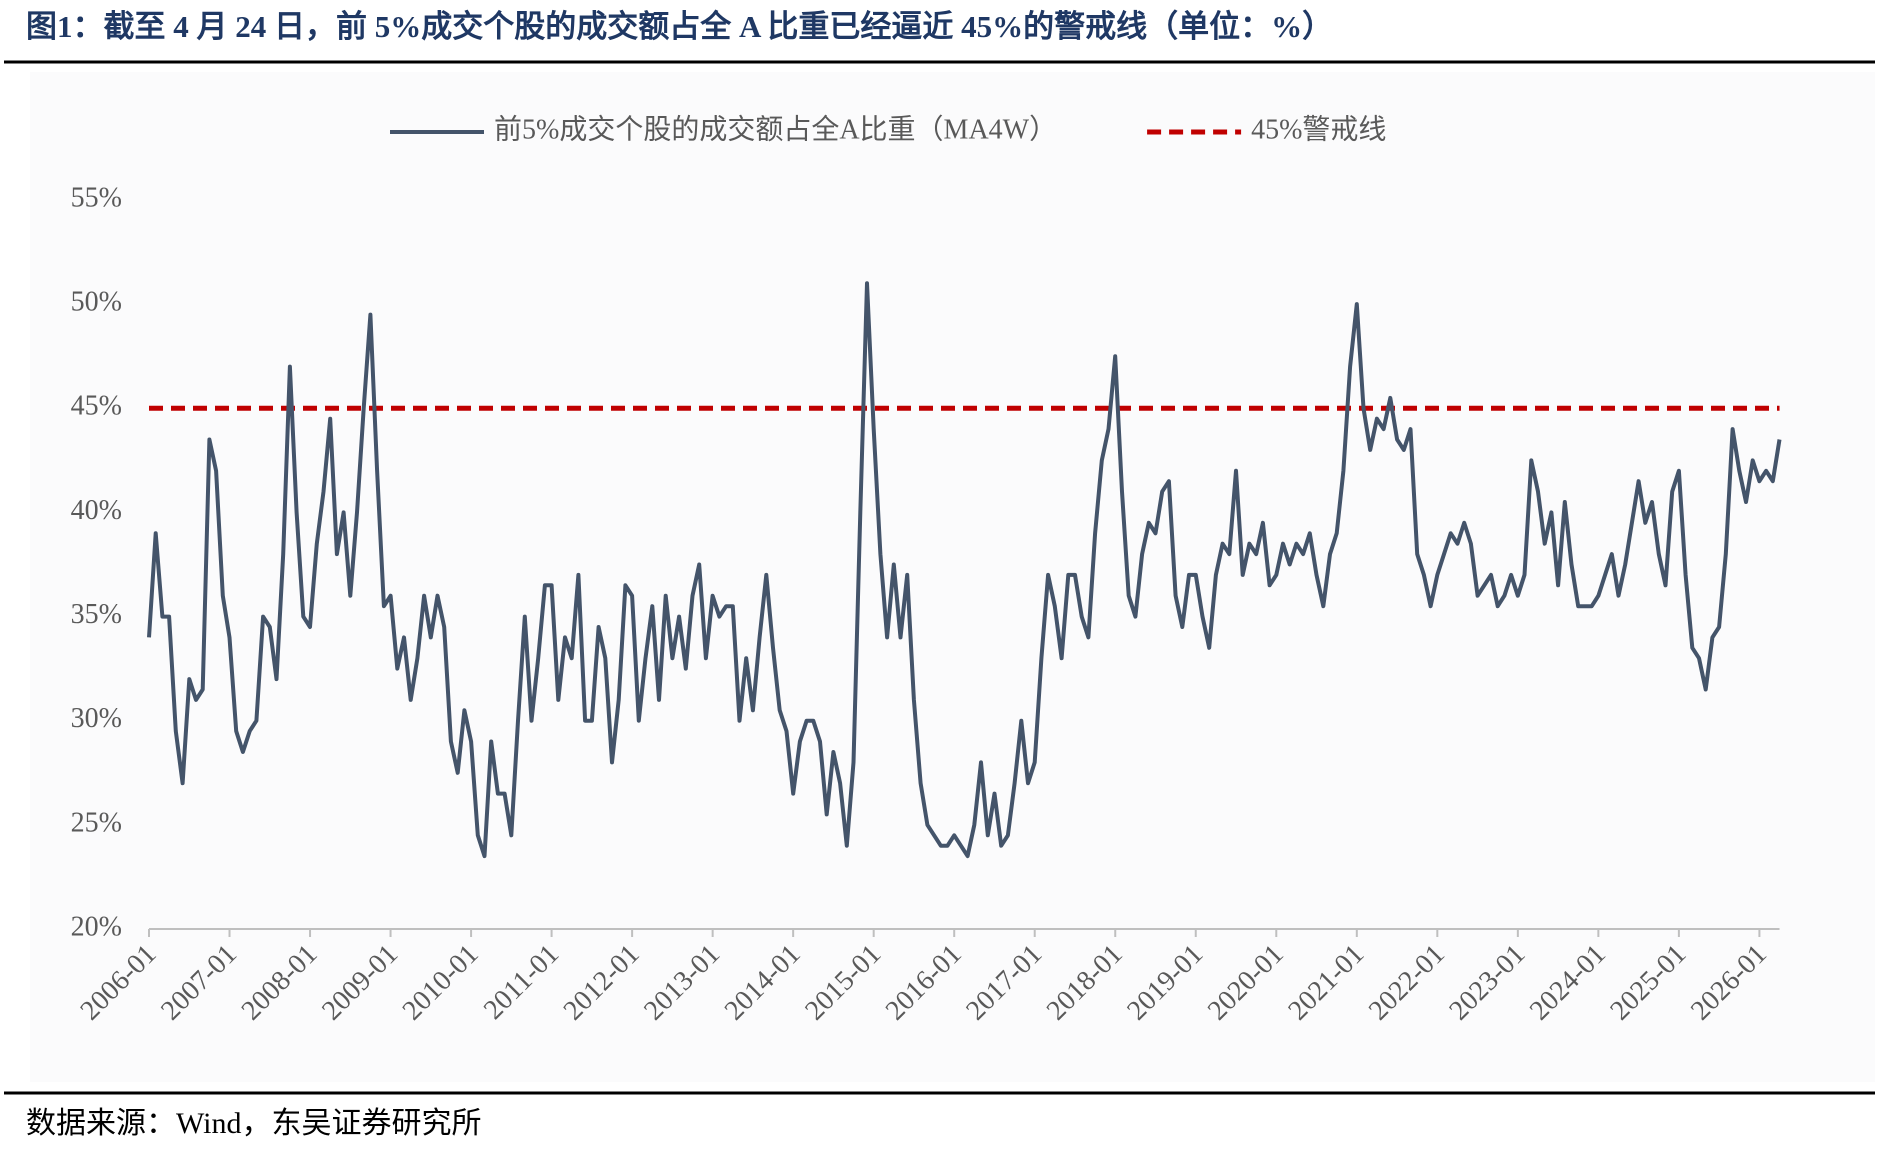 The image size is (1883, 1152). What do you see at coordinates (96, 822) in the screenshot?
I see `y-tick-label: 25%` at bounding box center [96, 822].